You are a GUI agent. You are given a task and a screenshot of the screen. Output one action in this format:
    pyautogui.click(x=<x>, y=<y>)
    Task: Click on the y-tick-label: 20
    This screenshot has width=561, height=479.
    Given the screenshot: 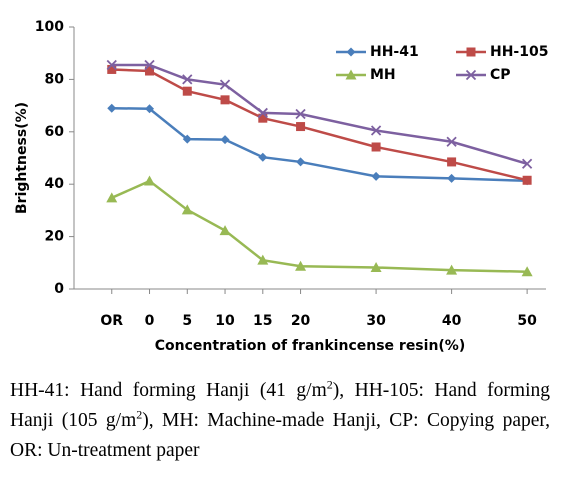 What is the action you would take?
    pyautogui.click(x=55, y=237)
    